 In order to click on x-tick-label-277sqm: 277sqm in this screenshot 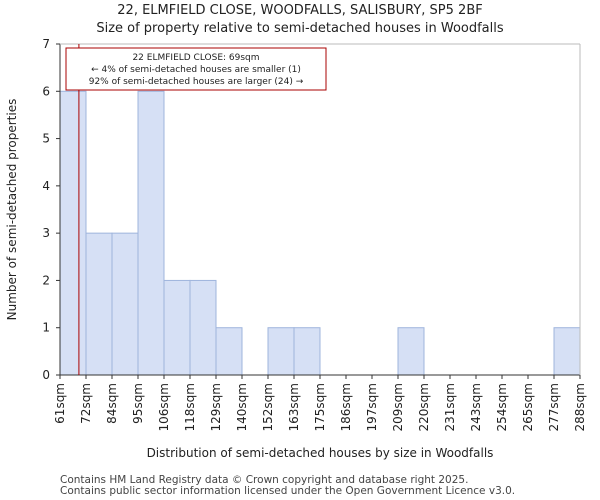, I will do `click(554, 407)`.